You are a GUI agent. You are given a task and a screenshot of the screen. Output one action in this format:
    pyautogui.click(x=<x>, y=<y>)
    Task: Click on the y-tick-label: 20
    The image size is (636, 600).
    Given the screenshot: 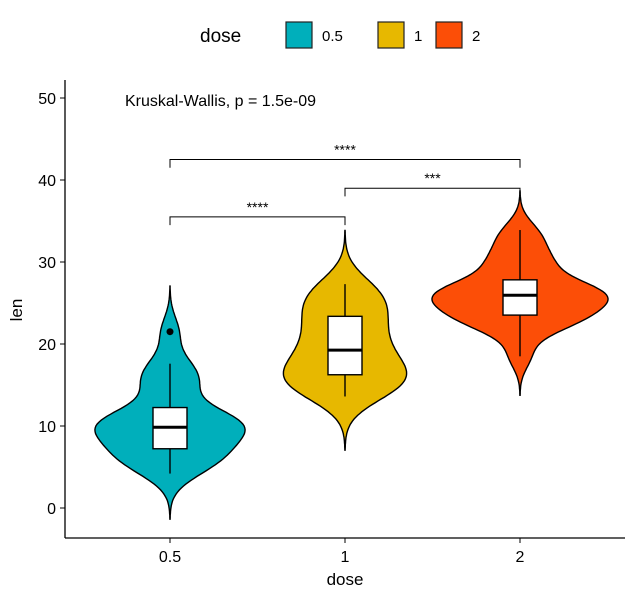 What is the action you would take?
    pyautogui.click(x=47, y=345)
    